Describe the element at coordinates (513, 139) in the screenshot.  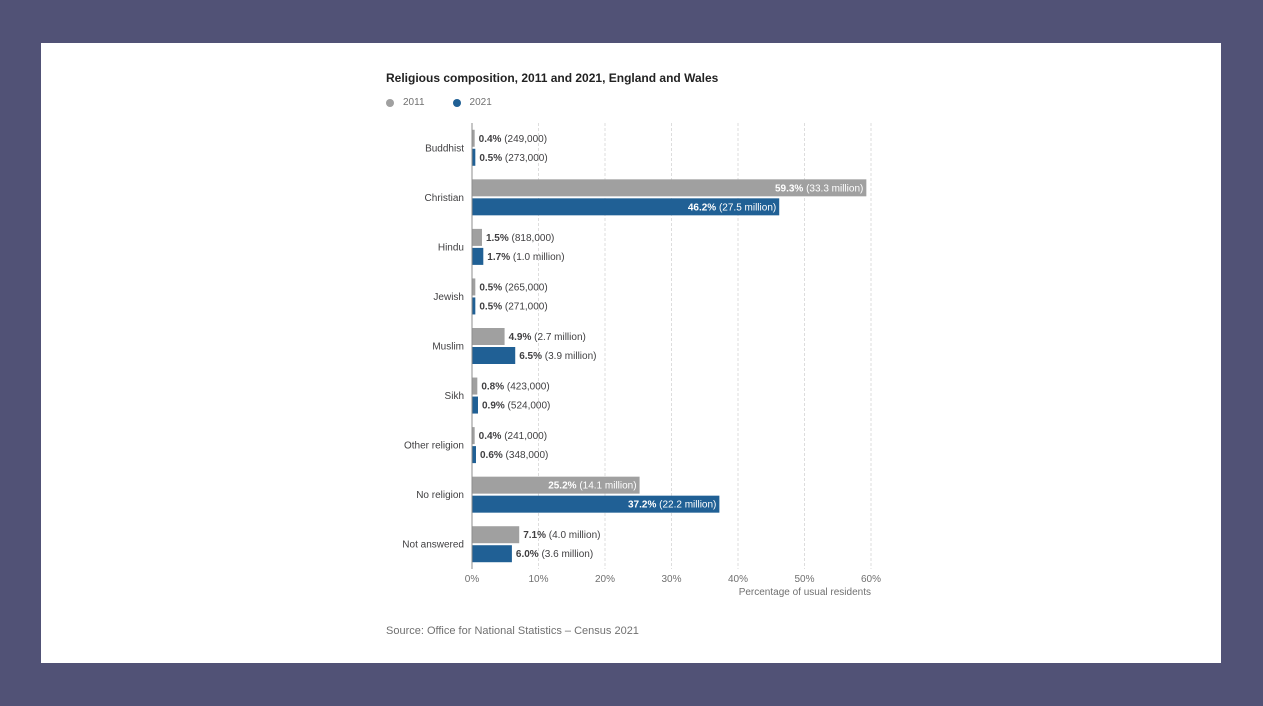
I see `data-label: 0.4% (249,000)` at that location.